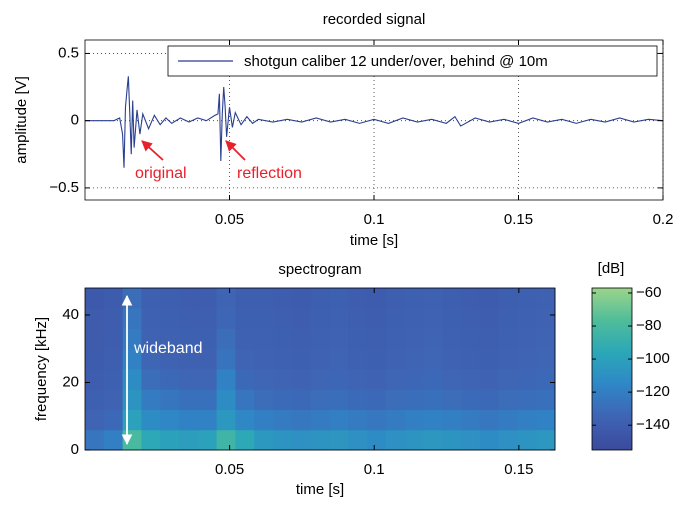 This screenshot has width=689, height=506. What do you see at coordinates (70, 381) in the screenshot?
I see `y-tick-label: 20` at bounding box center [70, 381].